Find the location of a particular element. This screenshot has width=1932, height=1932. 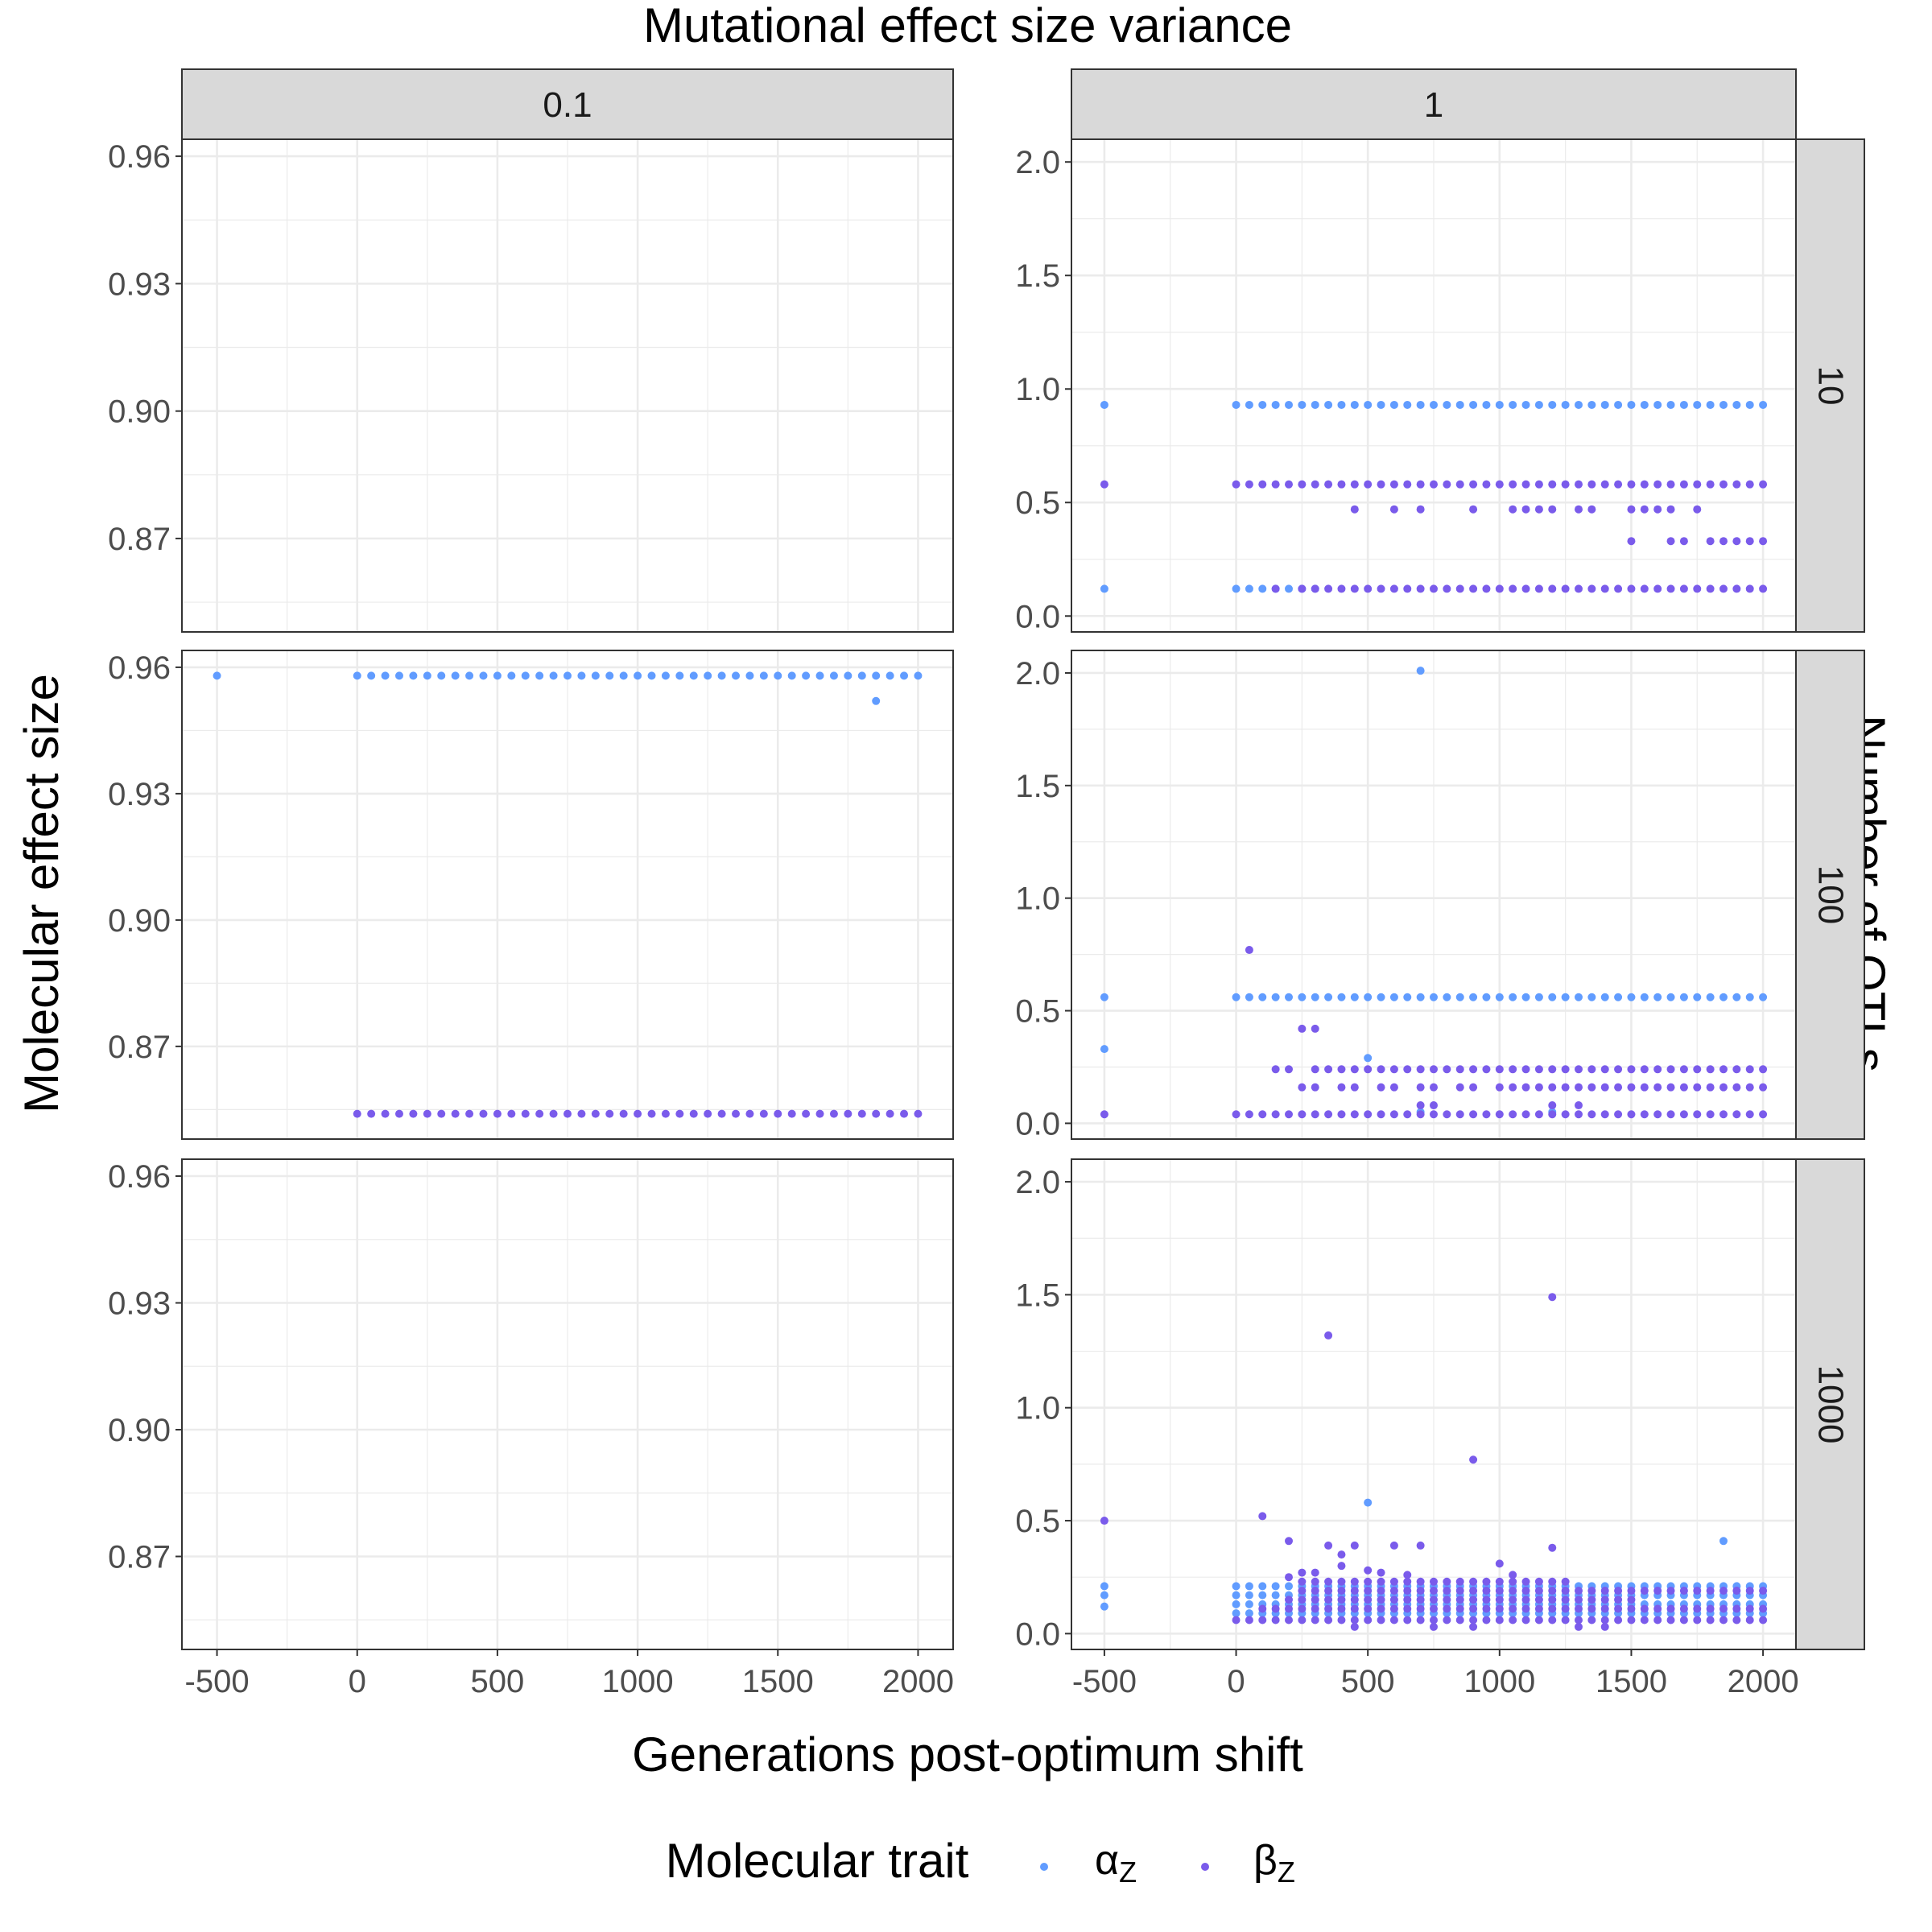

y-tick-label: 0.0 is located at coordinates (1037, 616).